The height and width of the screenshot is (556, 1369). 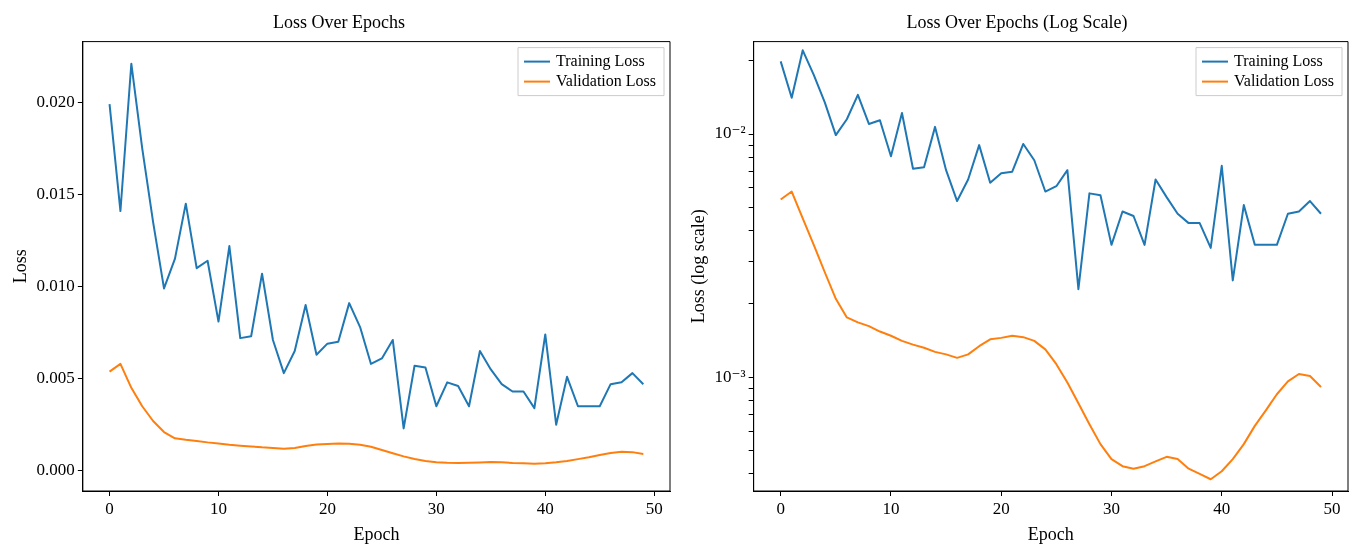 What do you see at coordinates (730, 376) in the screenshot?
I see `y-tick-label: 10⁻³` at bounding box center [730, 376].